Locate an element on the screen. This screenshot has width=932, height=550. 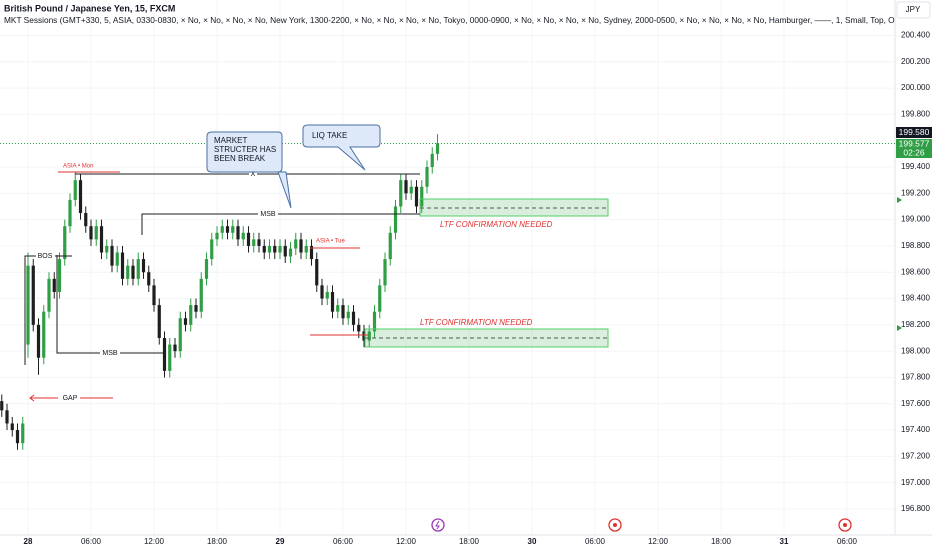
currency-box is located at coordinates (913, 10).